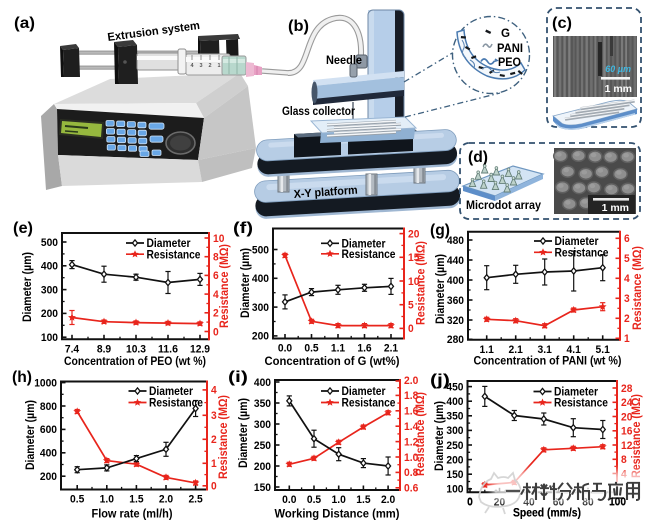  Describe the element at coordinates (363, 500) in the screenshot. I see `svg-text: 1.5` at that location.